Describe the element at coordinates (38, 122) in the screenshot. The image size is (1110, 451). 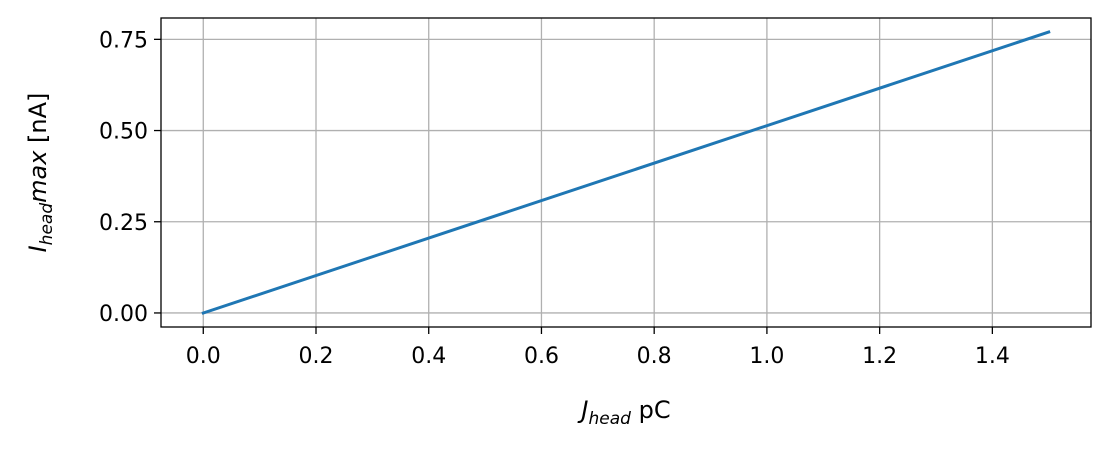
I see `y-axis-label-unit: [nA]` at that location.